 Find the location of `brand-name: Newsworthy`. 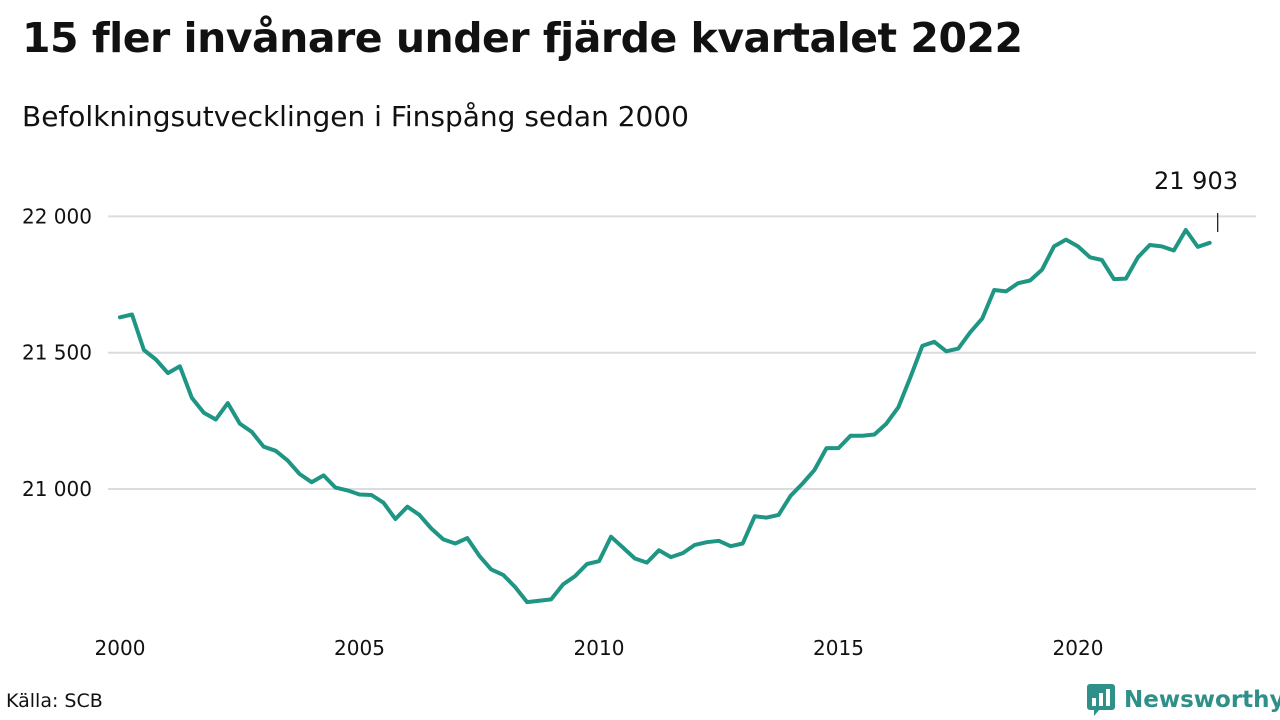

brand-name: Newsworthy is located at coordinates (1202, 700).